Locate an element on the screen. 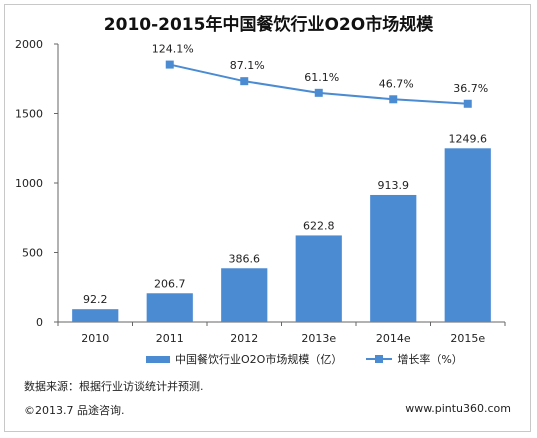 This screenshot has height=438, width=537. legend-bar-label: 中国餐饮行业O2O市场规模（亿） is located at coordinates (259, 359).